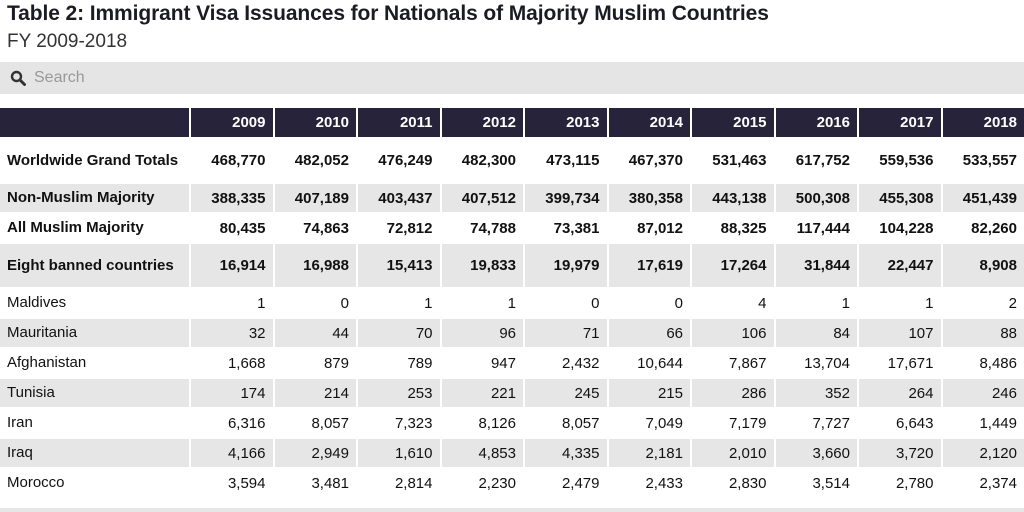 This screenshot has height=512, width=1024. I want to click on table-cell: 2,374, so click(998, 483).